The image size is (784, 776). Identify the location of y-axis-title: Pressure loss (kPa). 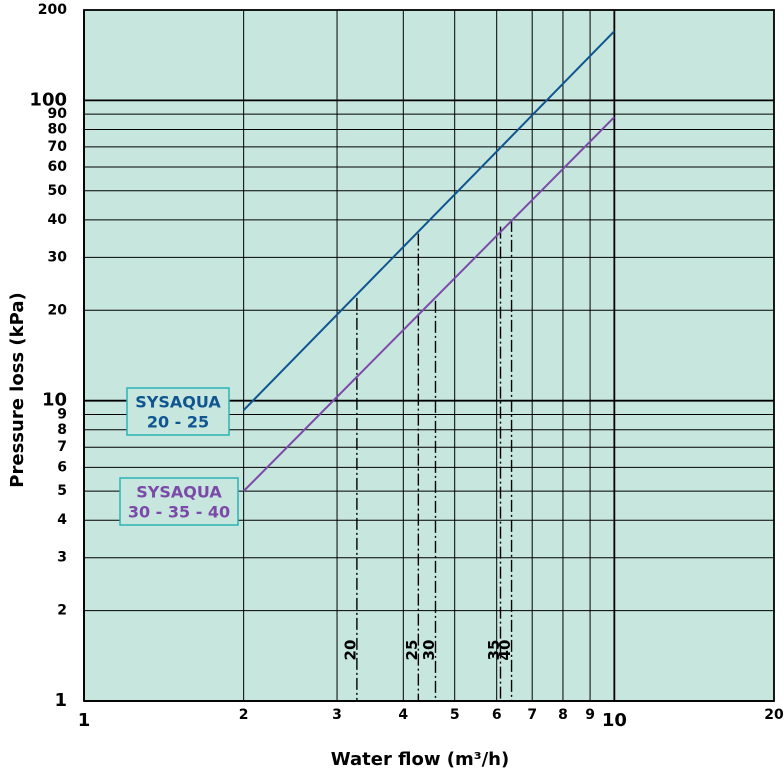
(17, 389).